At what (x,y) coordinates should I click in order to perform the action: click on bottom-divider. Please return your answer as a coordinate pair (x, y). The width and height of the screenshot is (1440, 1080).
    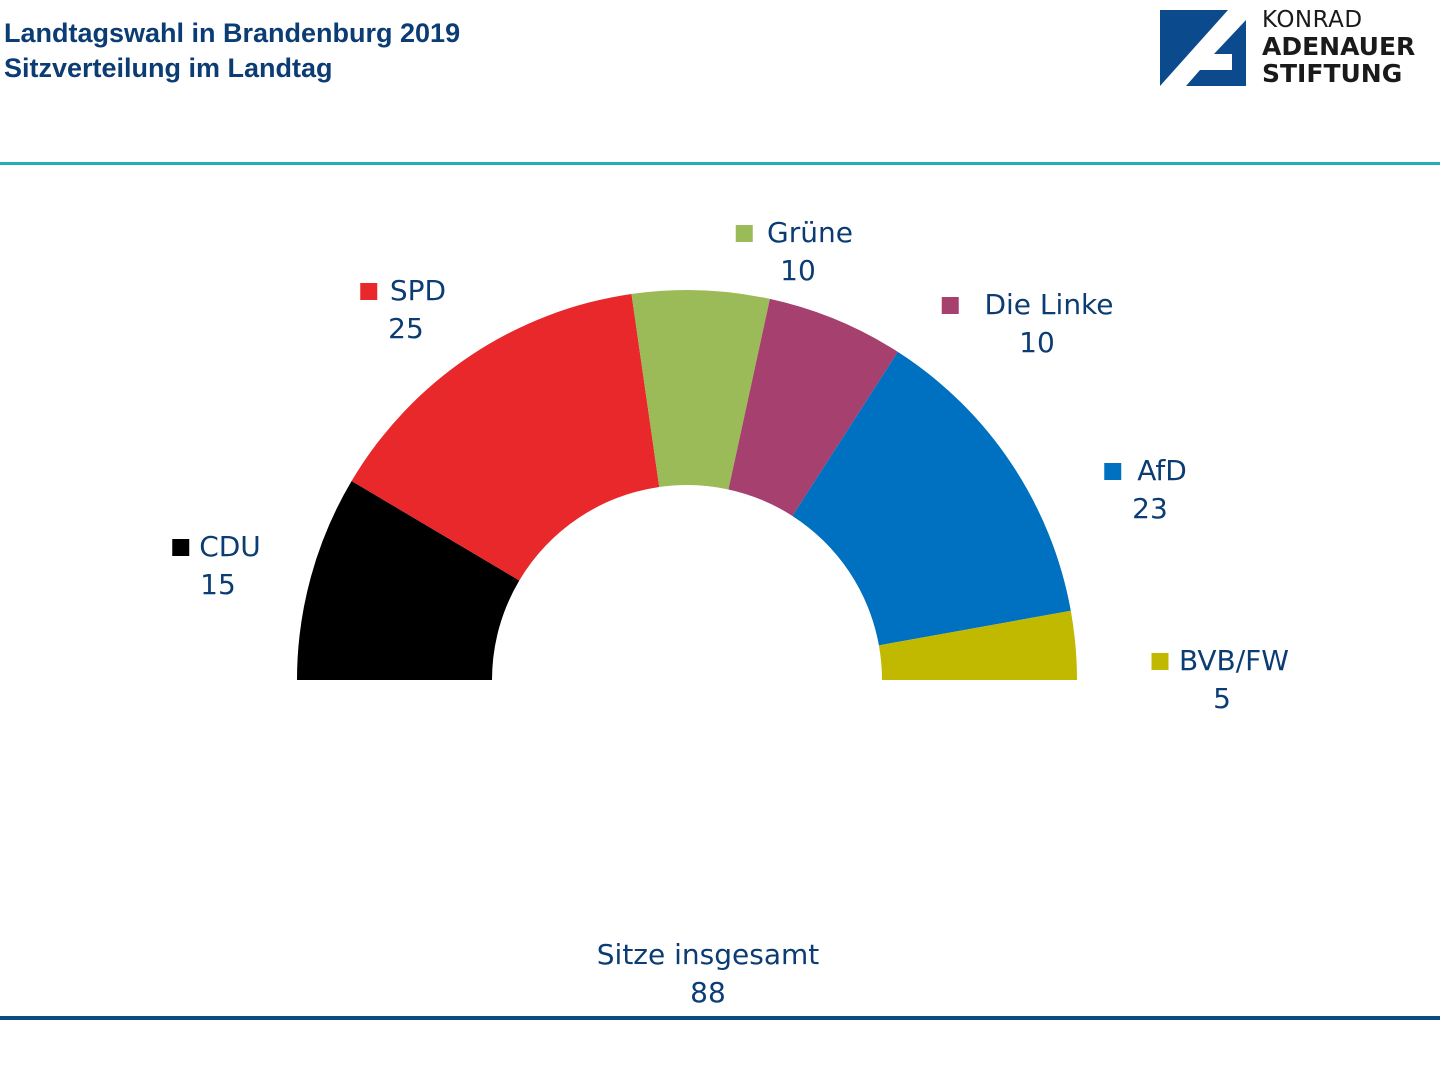
    Looking at the image, I should click on (720, 1018).